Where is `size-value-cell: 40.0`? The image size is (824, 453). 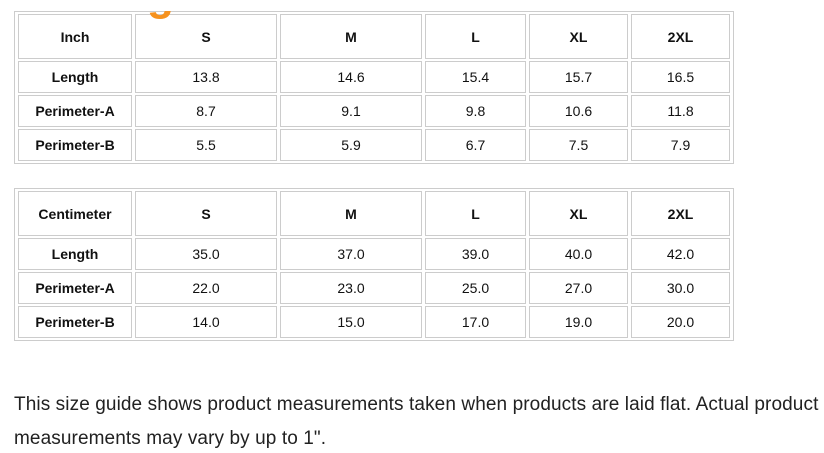
size-value-cell: 40.0 is located at coordinates (578, 254).